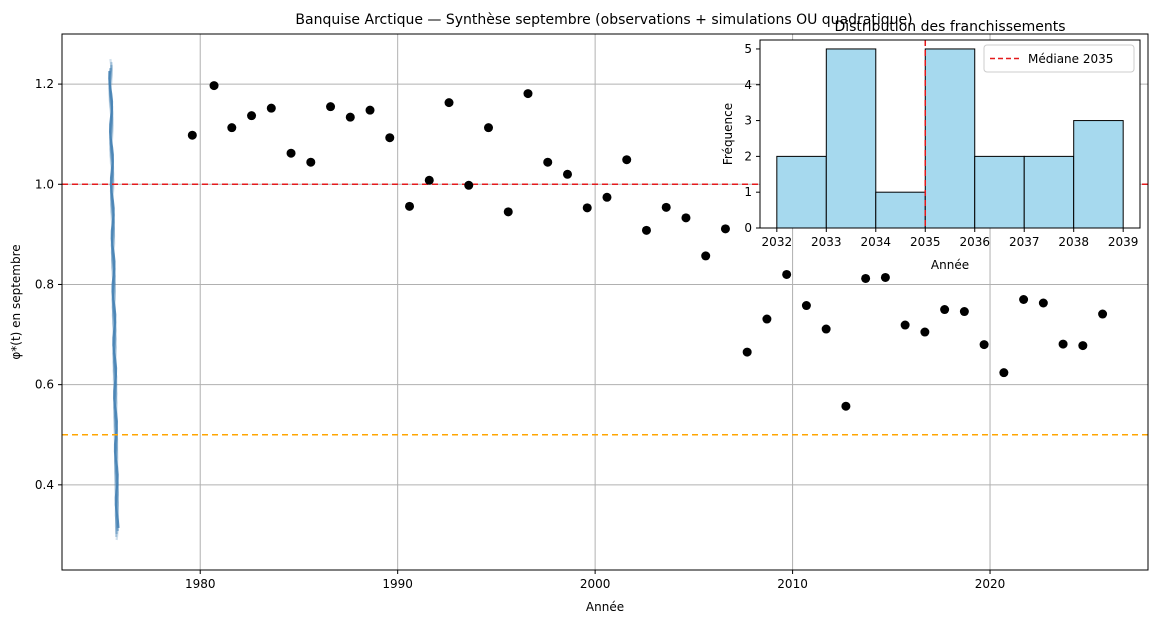  I want to click on main-y-tick-label: 0.8, so click(44, 284).